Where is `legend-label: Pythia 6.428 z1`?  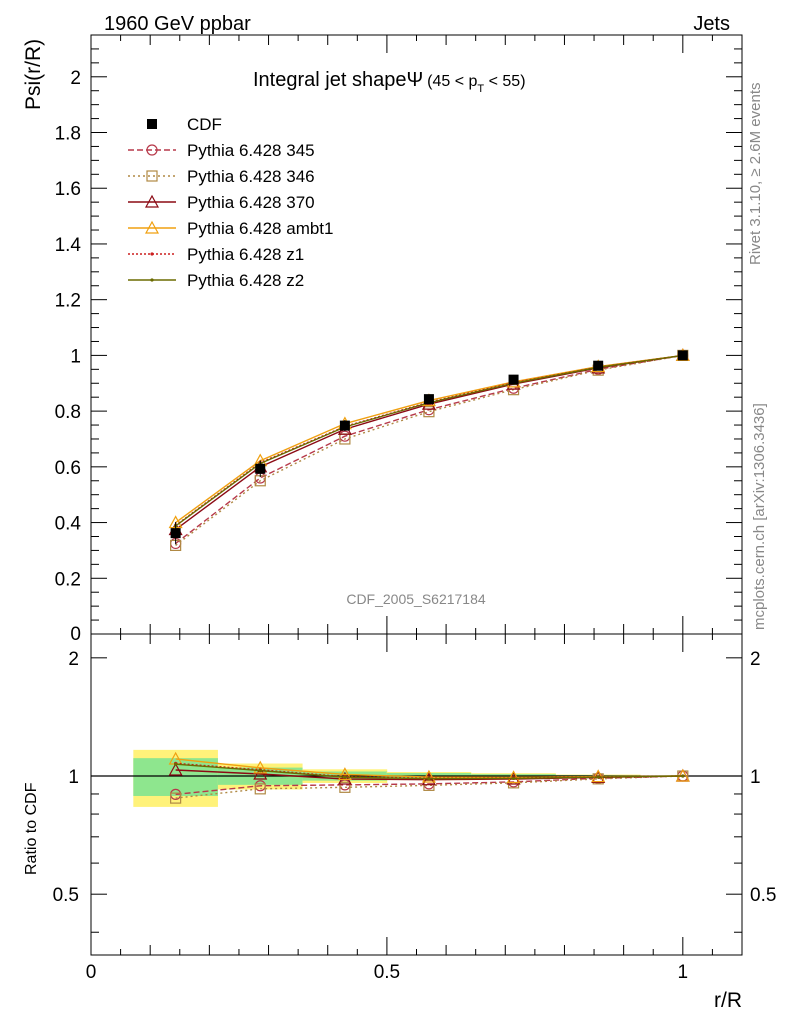
legend-label: Pythia 6.428 z1 is located at coordinates (245, 254).